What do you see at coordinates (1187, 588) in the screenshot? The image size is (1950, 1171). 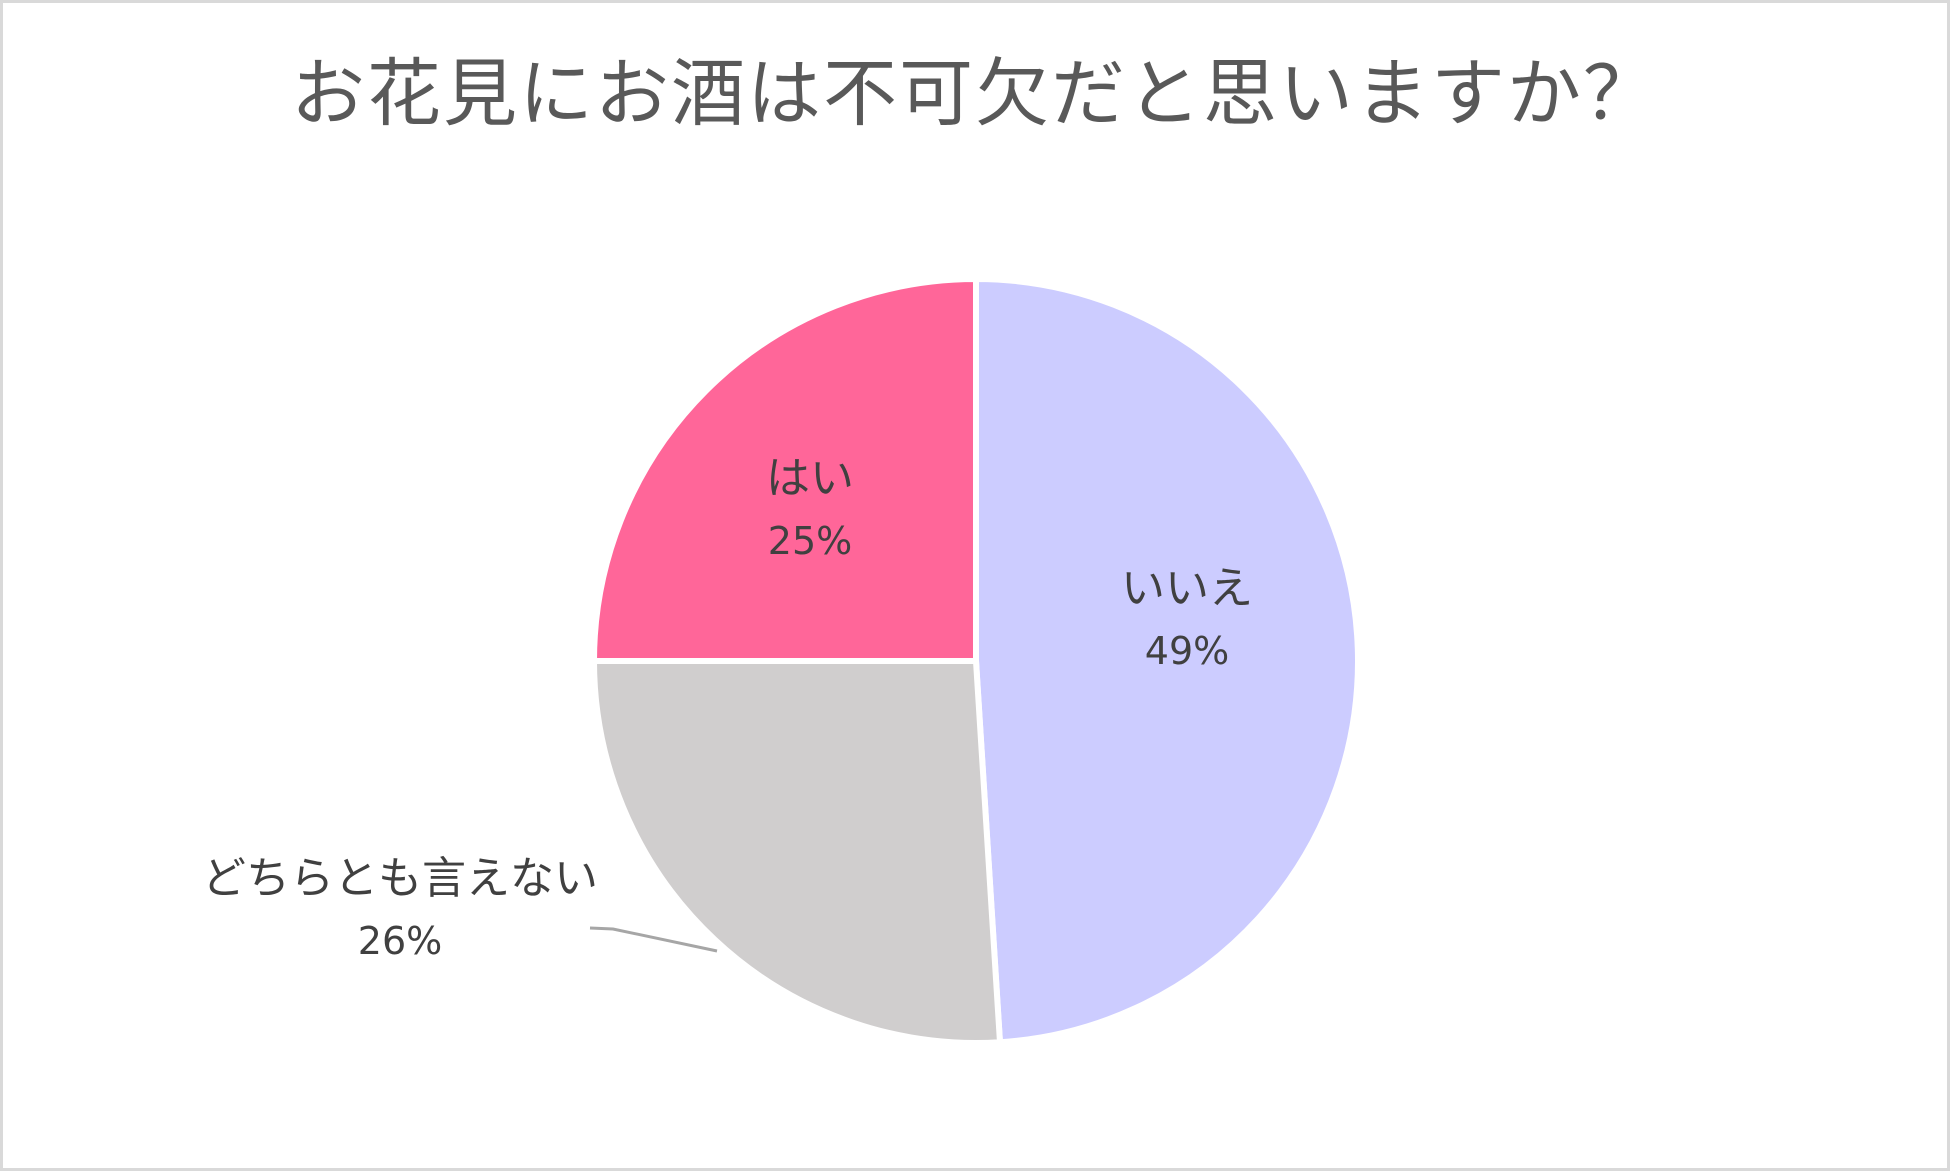 I see `slice-label-name: いいえ` at bounding box center [1187, 588].